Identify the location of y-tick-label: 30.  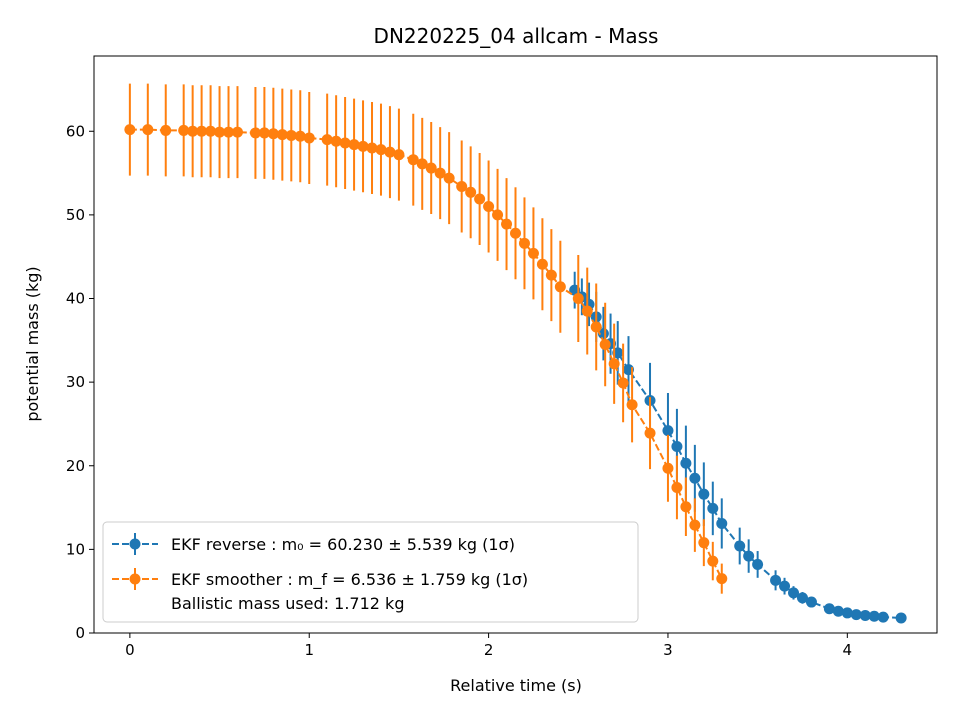
(75, 382).